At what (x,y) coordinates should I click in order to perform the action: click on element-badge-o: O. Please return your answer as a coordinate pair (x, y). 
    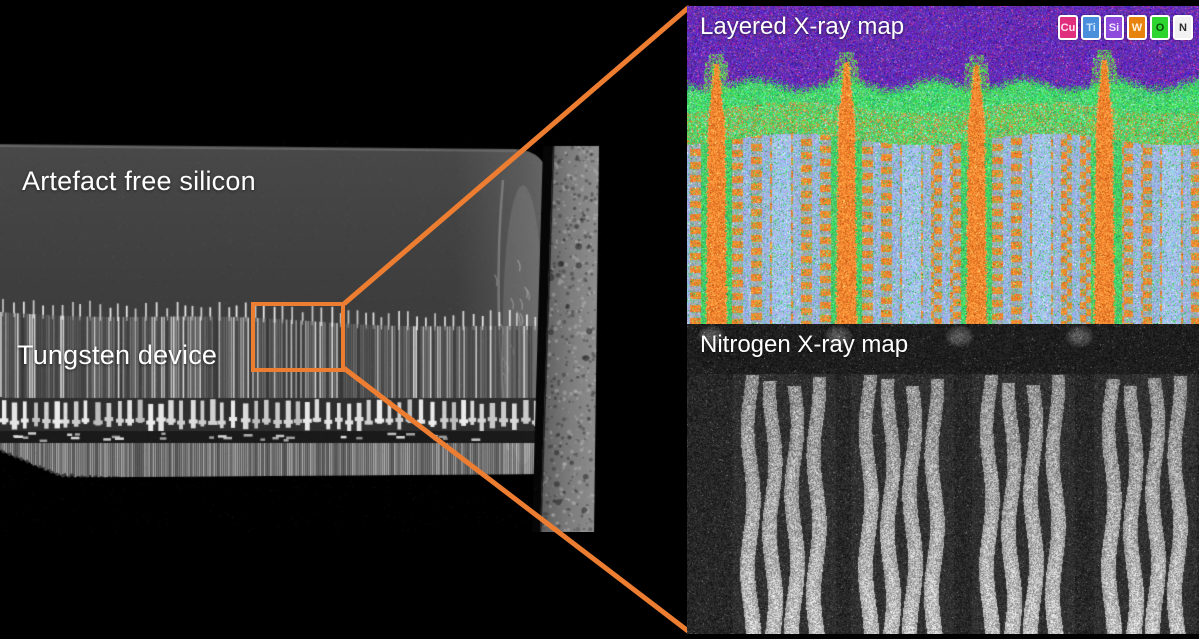
    Looking at the image, I should click on (1160, 27).